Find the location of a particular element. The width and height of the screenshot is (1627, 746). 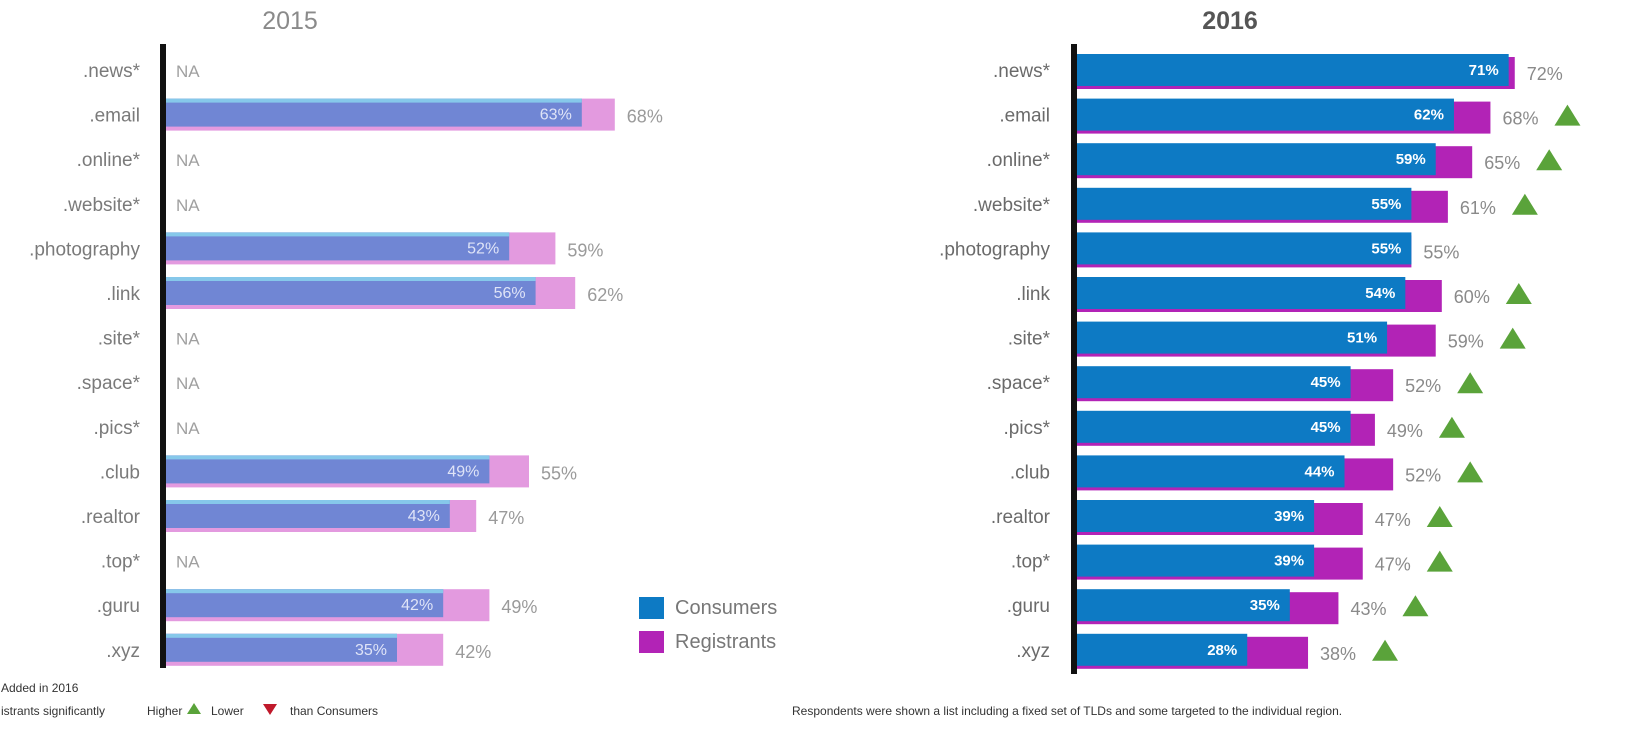

chart-2016-registrants-value-label: 60% is located at coordinates (1472, 297).